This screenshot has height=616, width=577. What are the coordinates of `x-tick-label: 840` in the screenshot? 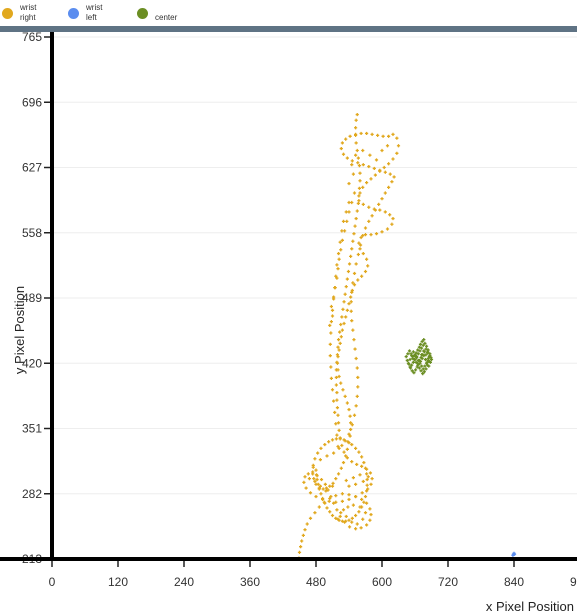 It's located at (514, 582).